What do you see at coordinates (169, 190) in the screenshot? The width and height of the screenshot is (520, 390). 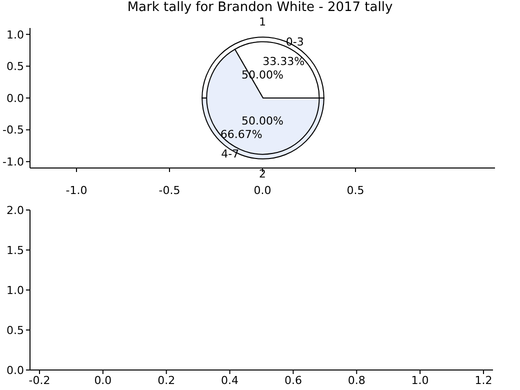 I see `x-tick-label: -0.5` at bounding box center [169, 190].